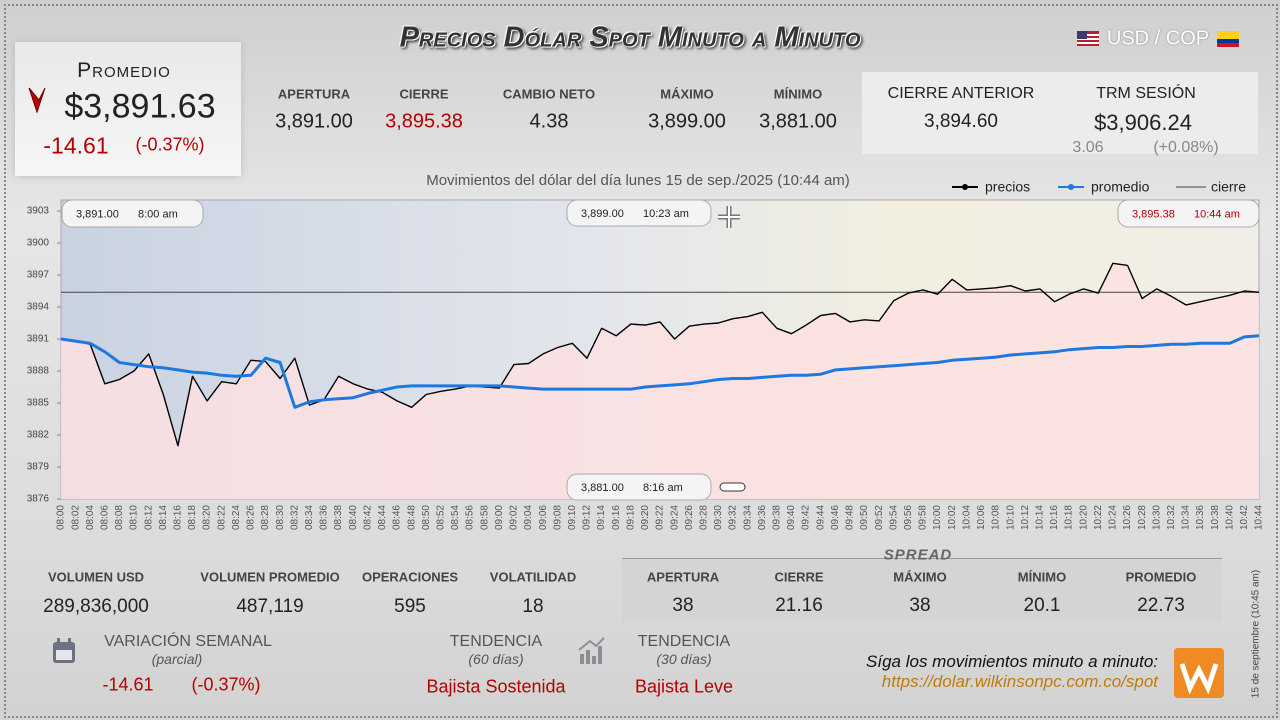 The height and width of the screenshot is (720, 1280). What do you see at coordinates (128, 109) in the screenshot?
I see `summary-box` at bounding box center [128, 109].